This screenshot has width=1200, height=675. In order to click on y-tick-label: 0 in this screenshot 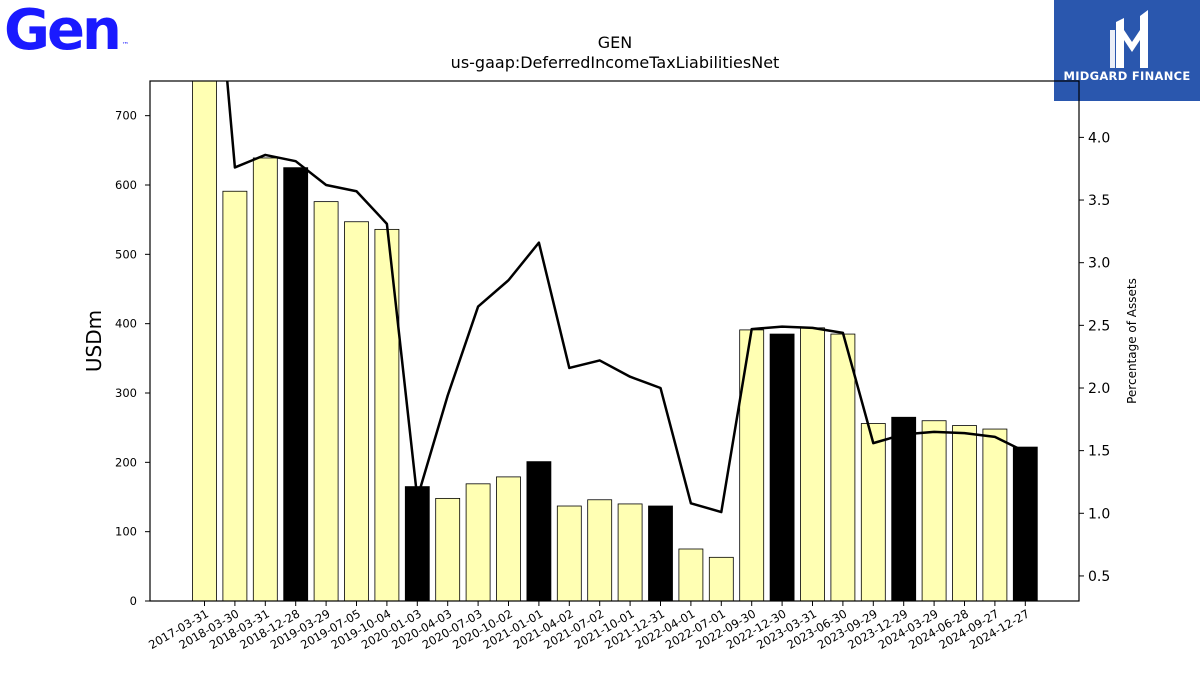, I will do `click(133, 601)`.